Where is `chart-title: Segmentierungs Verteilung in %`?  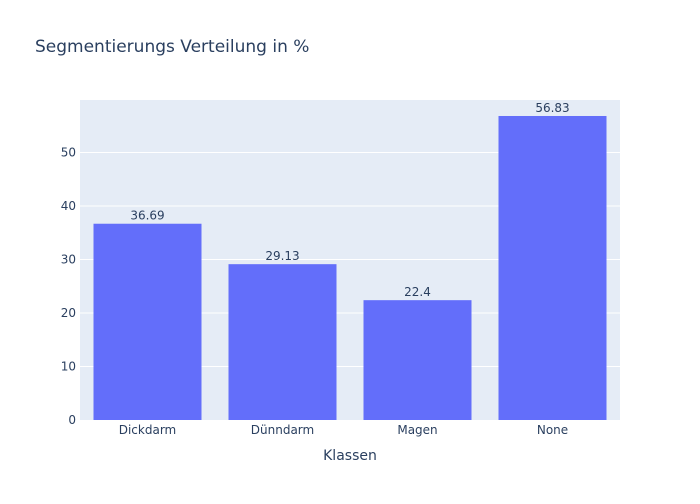
chart-title: Segmentierungs Verteilung in % is located at coordinates (172, 47).